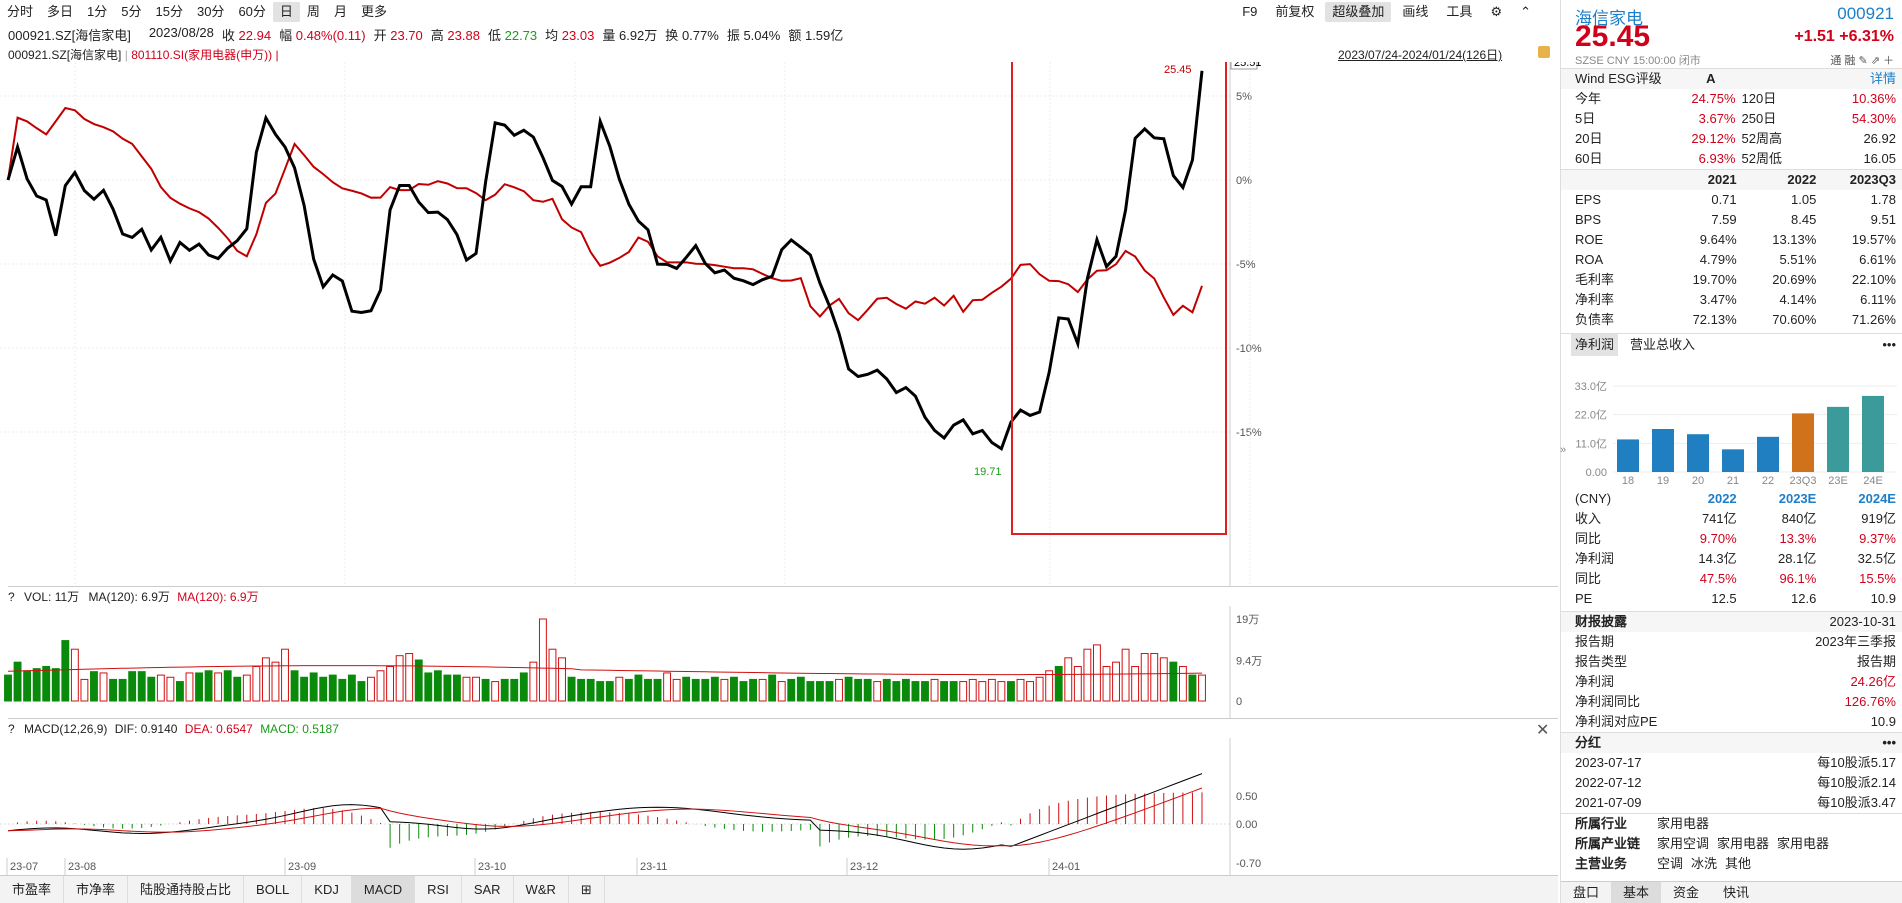 This screenshot has width=1902, height=903. I want to click on indicator-tab: KDJ, so click(327, 889).